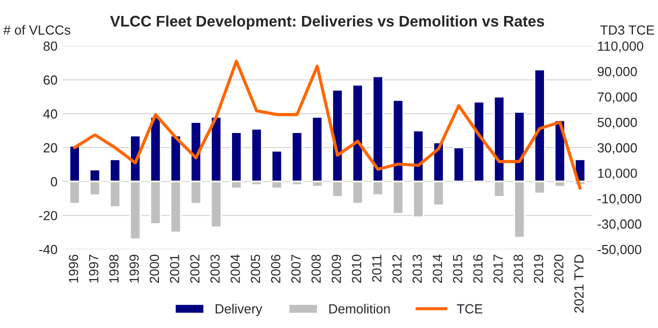 This screenshot has width=658, height=328. Describe the element at coordinates (48, 249) in the screenshot. I see `y-tick-label: -40` at that location.